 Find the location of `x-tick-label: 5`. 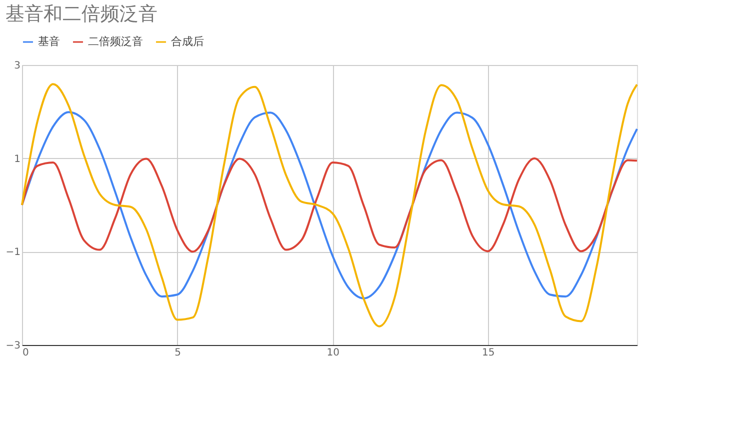

x-tick-label: 5 is located at coordinates (177, 353).